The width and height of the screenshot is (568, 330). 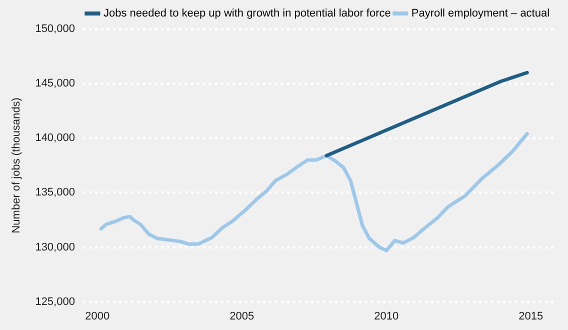 I want to click on y-tick-label: 145,000, so click(x=55, y=84).